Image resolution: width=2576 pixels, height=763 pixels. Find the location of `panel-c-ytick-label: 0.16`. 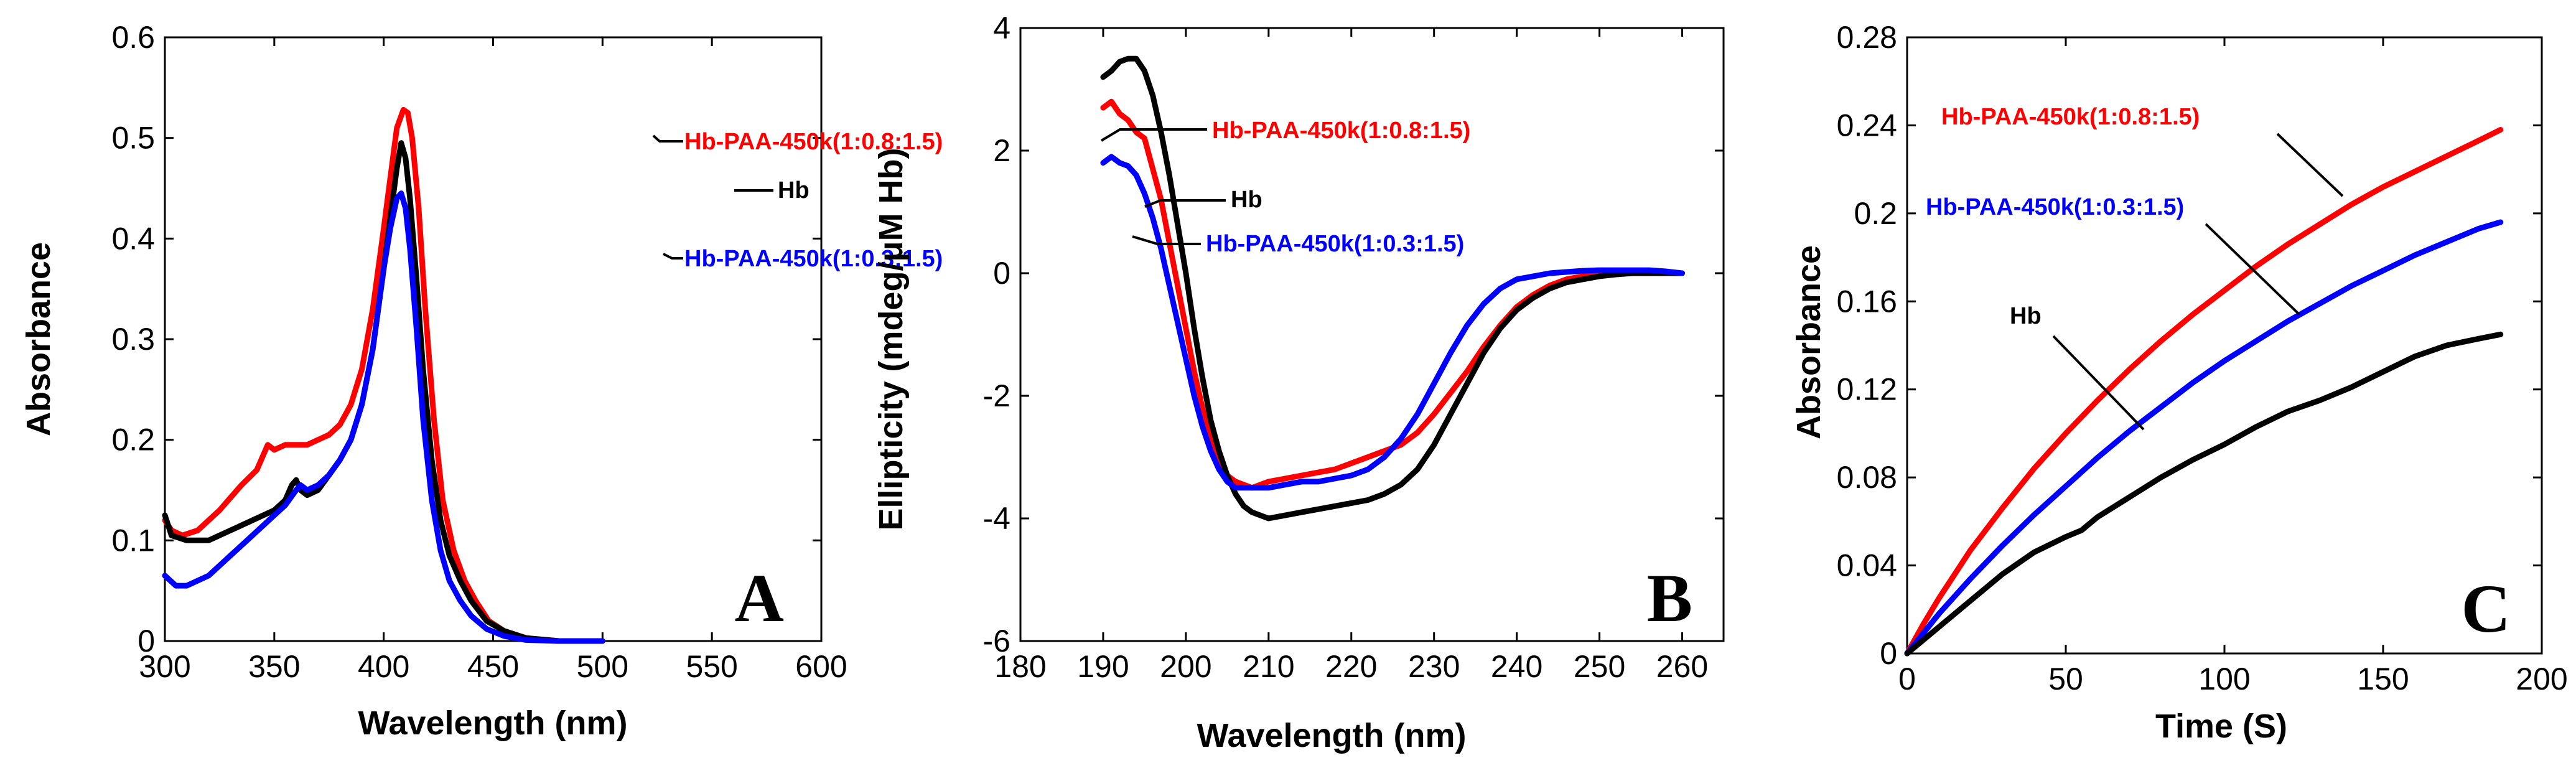

panel-c-ytick-label: 0.16 is located at coordinates (1867, 301).